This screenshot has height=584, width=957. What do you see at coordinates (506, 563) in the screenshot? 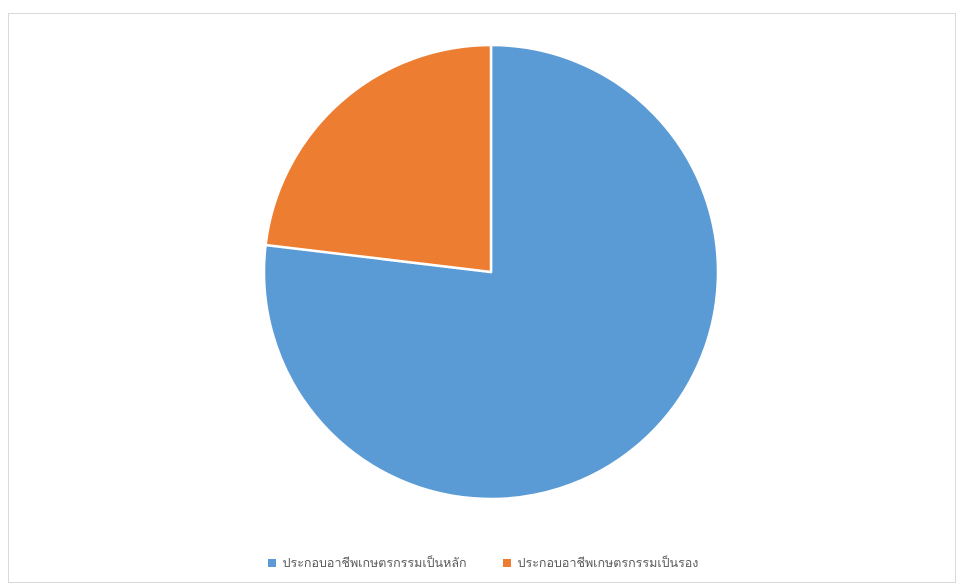
I see `legend-swatch-secondary` at bounding box center [506, 563].